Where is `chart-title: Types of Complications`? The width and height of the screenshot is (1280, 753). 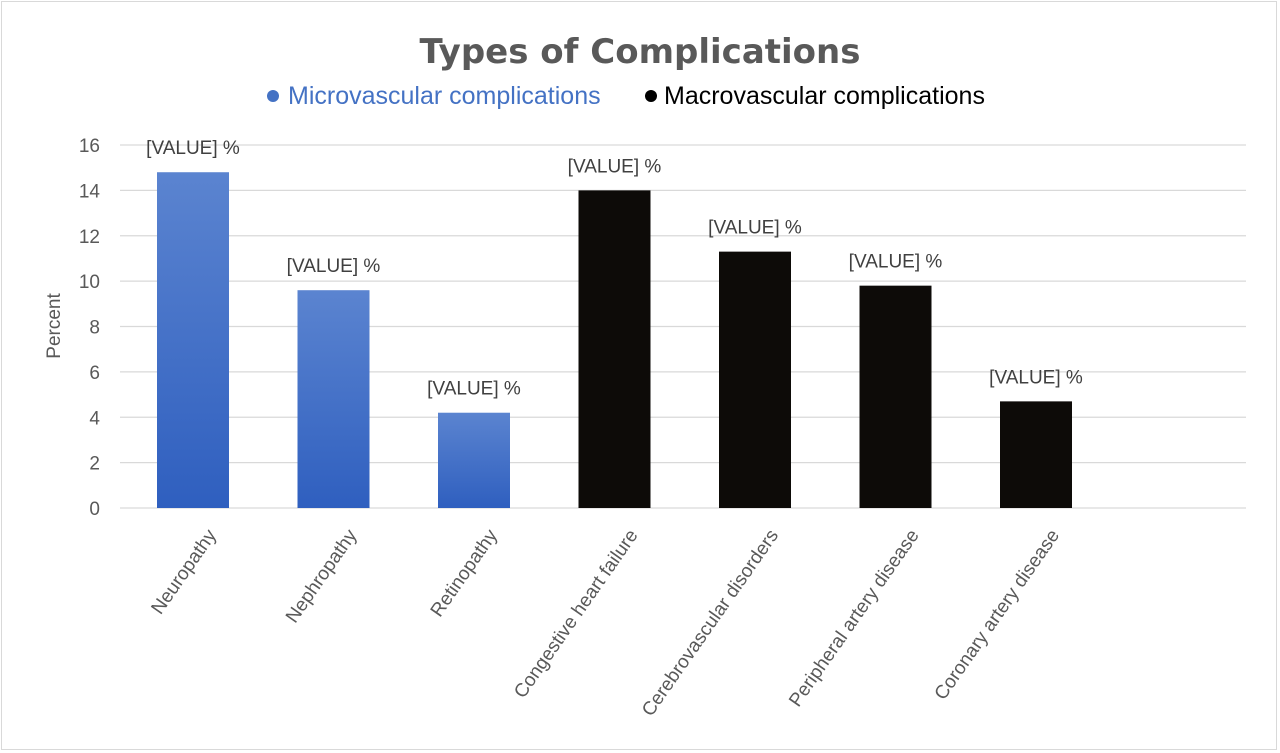
chart-title: Types of Complications is located at coordinates (640, 52).